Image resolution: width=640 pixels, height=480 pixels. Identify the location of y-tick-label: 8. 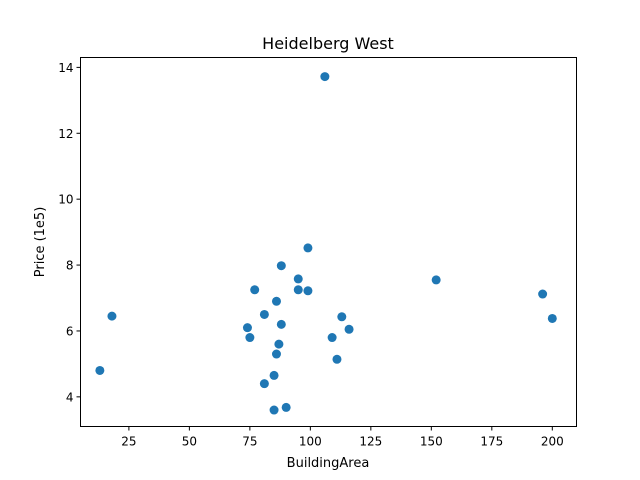
(70, 266).